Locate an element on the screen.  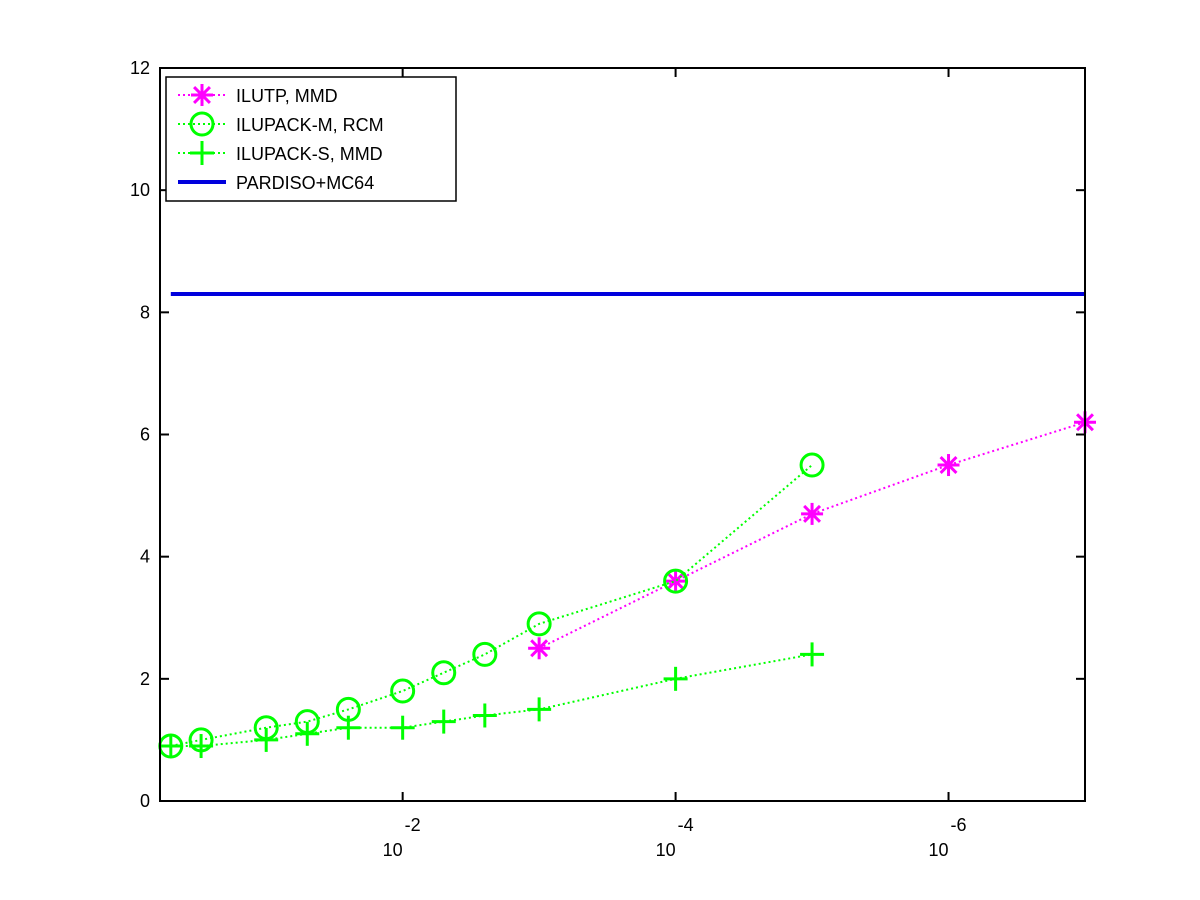
x-tick-label-exponent: -2 is located at coordinates (413, 825).